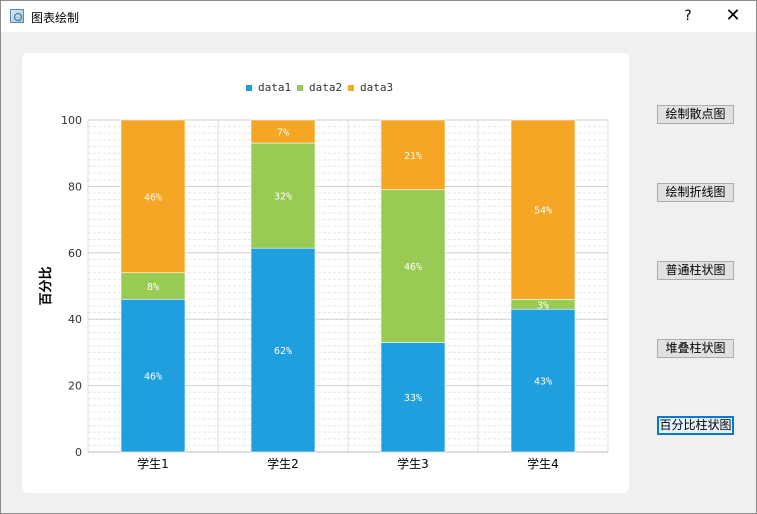  Describe the element at coordinates (413, 463) in the screenshot. I see `x-tick-label: 学生3` at that location.